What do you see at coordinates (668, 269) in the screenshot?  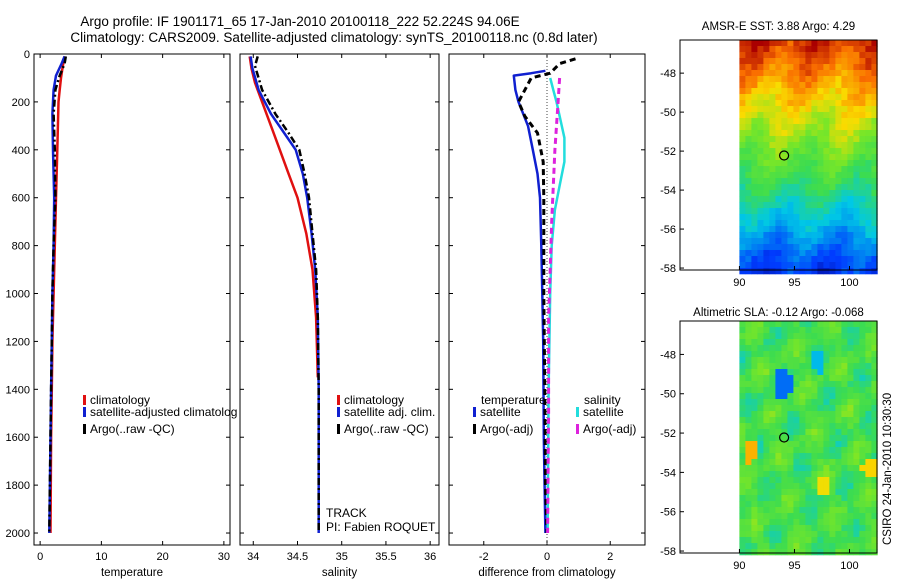 I see `y-tick-label: -58` at bounding box center [668, 269].